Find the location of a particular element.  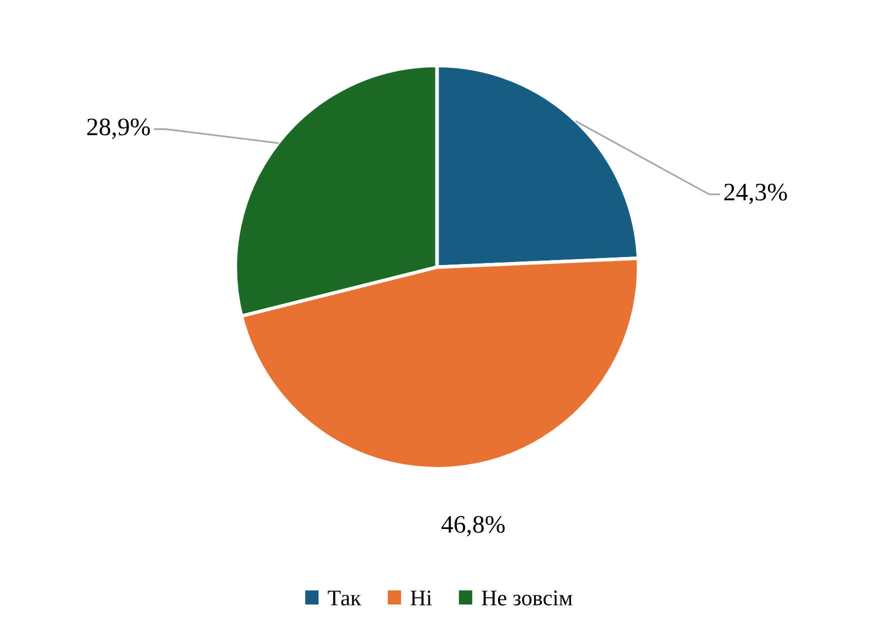

legend-label: Не зовсім is located at coordinates (527, 598).